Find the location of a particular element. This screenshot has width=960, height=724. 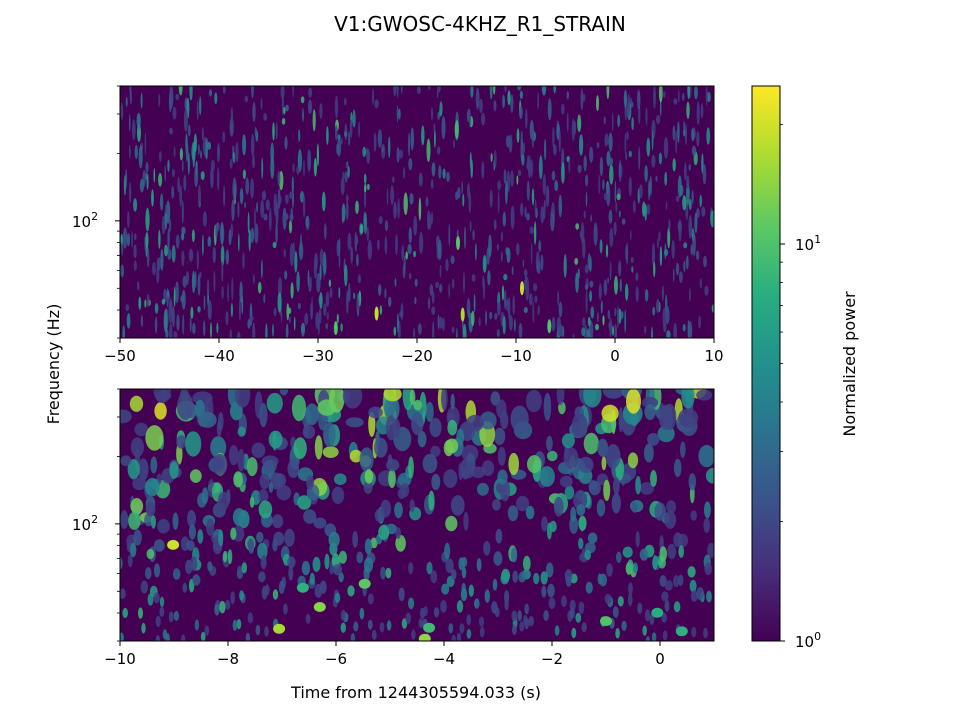

colorbar-tick-base: 10 is located at coordinates (804, 245).